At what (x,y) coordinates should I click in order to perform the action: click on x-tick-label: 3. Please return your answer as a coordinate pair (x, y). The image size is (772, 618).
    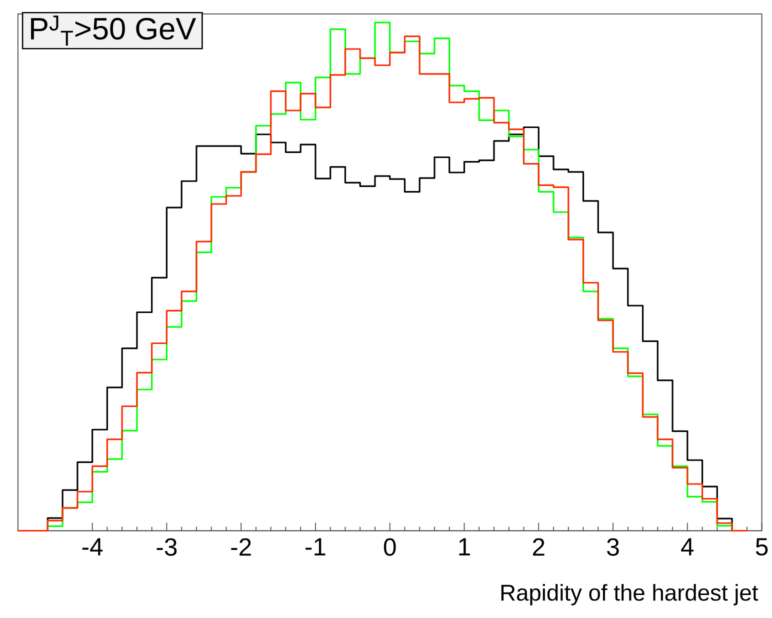
    Looking at the image, I should click on (613, 547).